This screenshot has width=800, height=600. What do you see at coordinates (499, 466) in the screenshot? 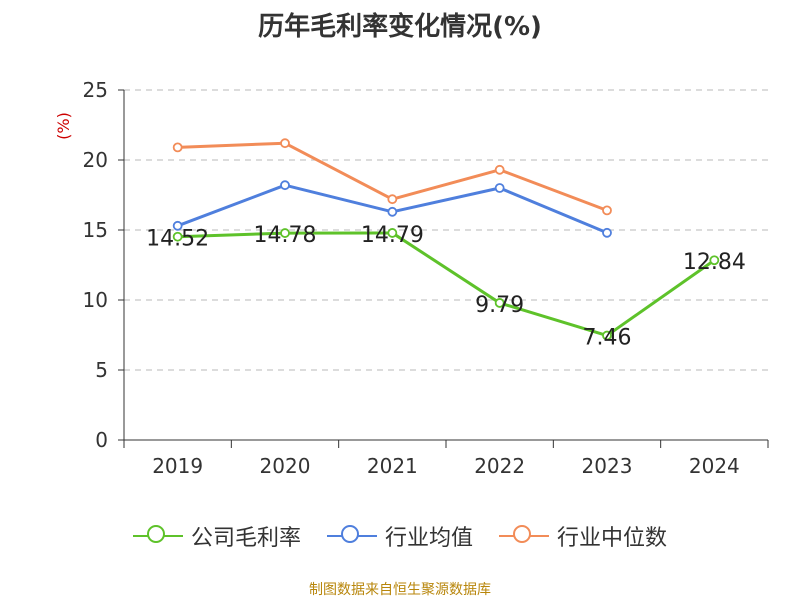
I see `x-tick-label: 2022` at bounding box center [499, 466].